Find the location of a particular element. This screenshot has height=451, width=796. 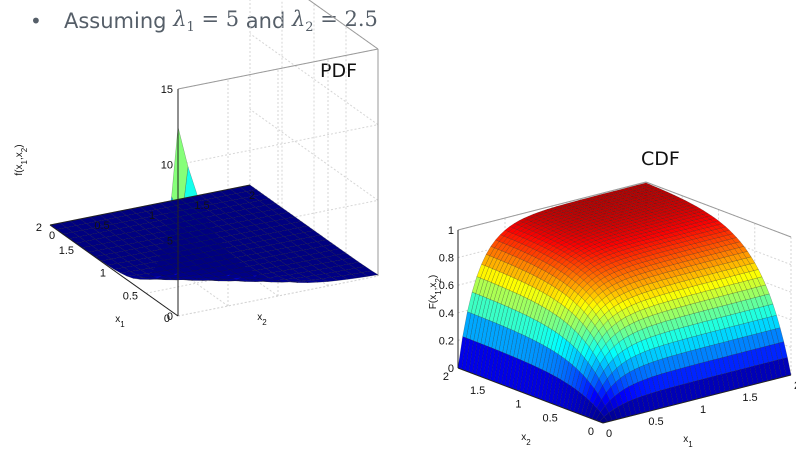

z-tick-label: 0.2 is located at coordinates (446, 341).